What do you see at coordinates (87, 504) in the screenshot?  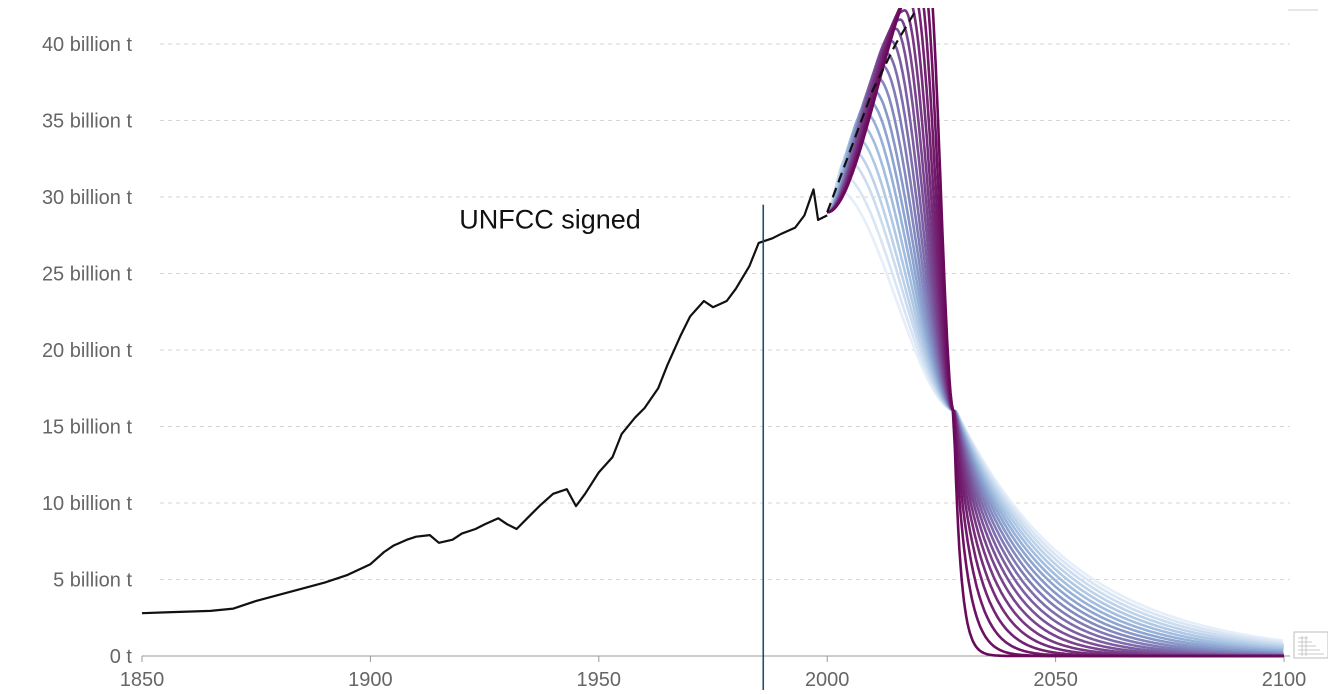 I see `y-tick-label: 10 billion t` at bounding box center [87, 504].